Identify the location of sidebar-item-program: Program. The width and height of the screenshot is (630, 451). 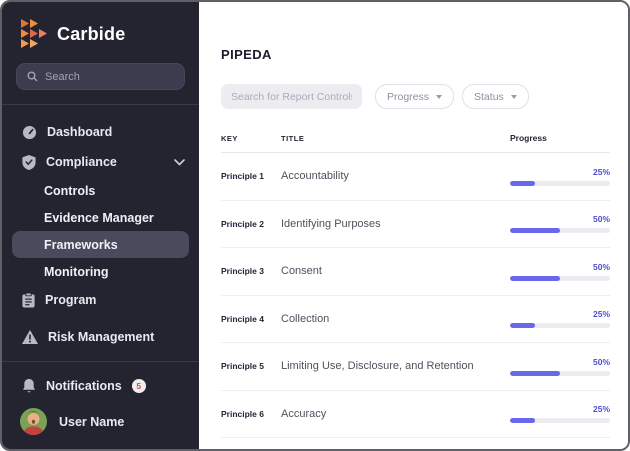
(100, 300).